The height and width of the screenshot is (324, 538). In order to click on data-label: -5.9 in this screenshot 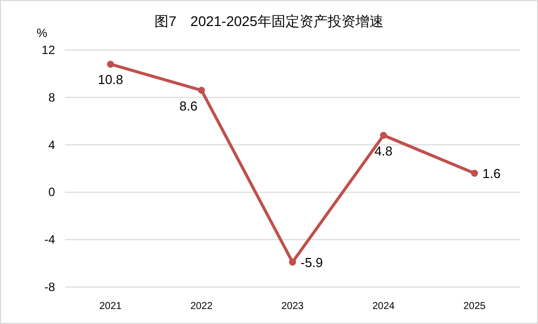, I will do `click(311, 262)`.